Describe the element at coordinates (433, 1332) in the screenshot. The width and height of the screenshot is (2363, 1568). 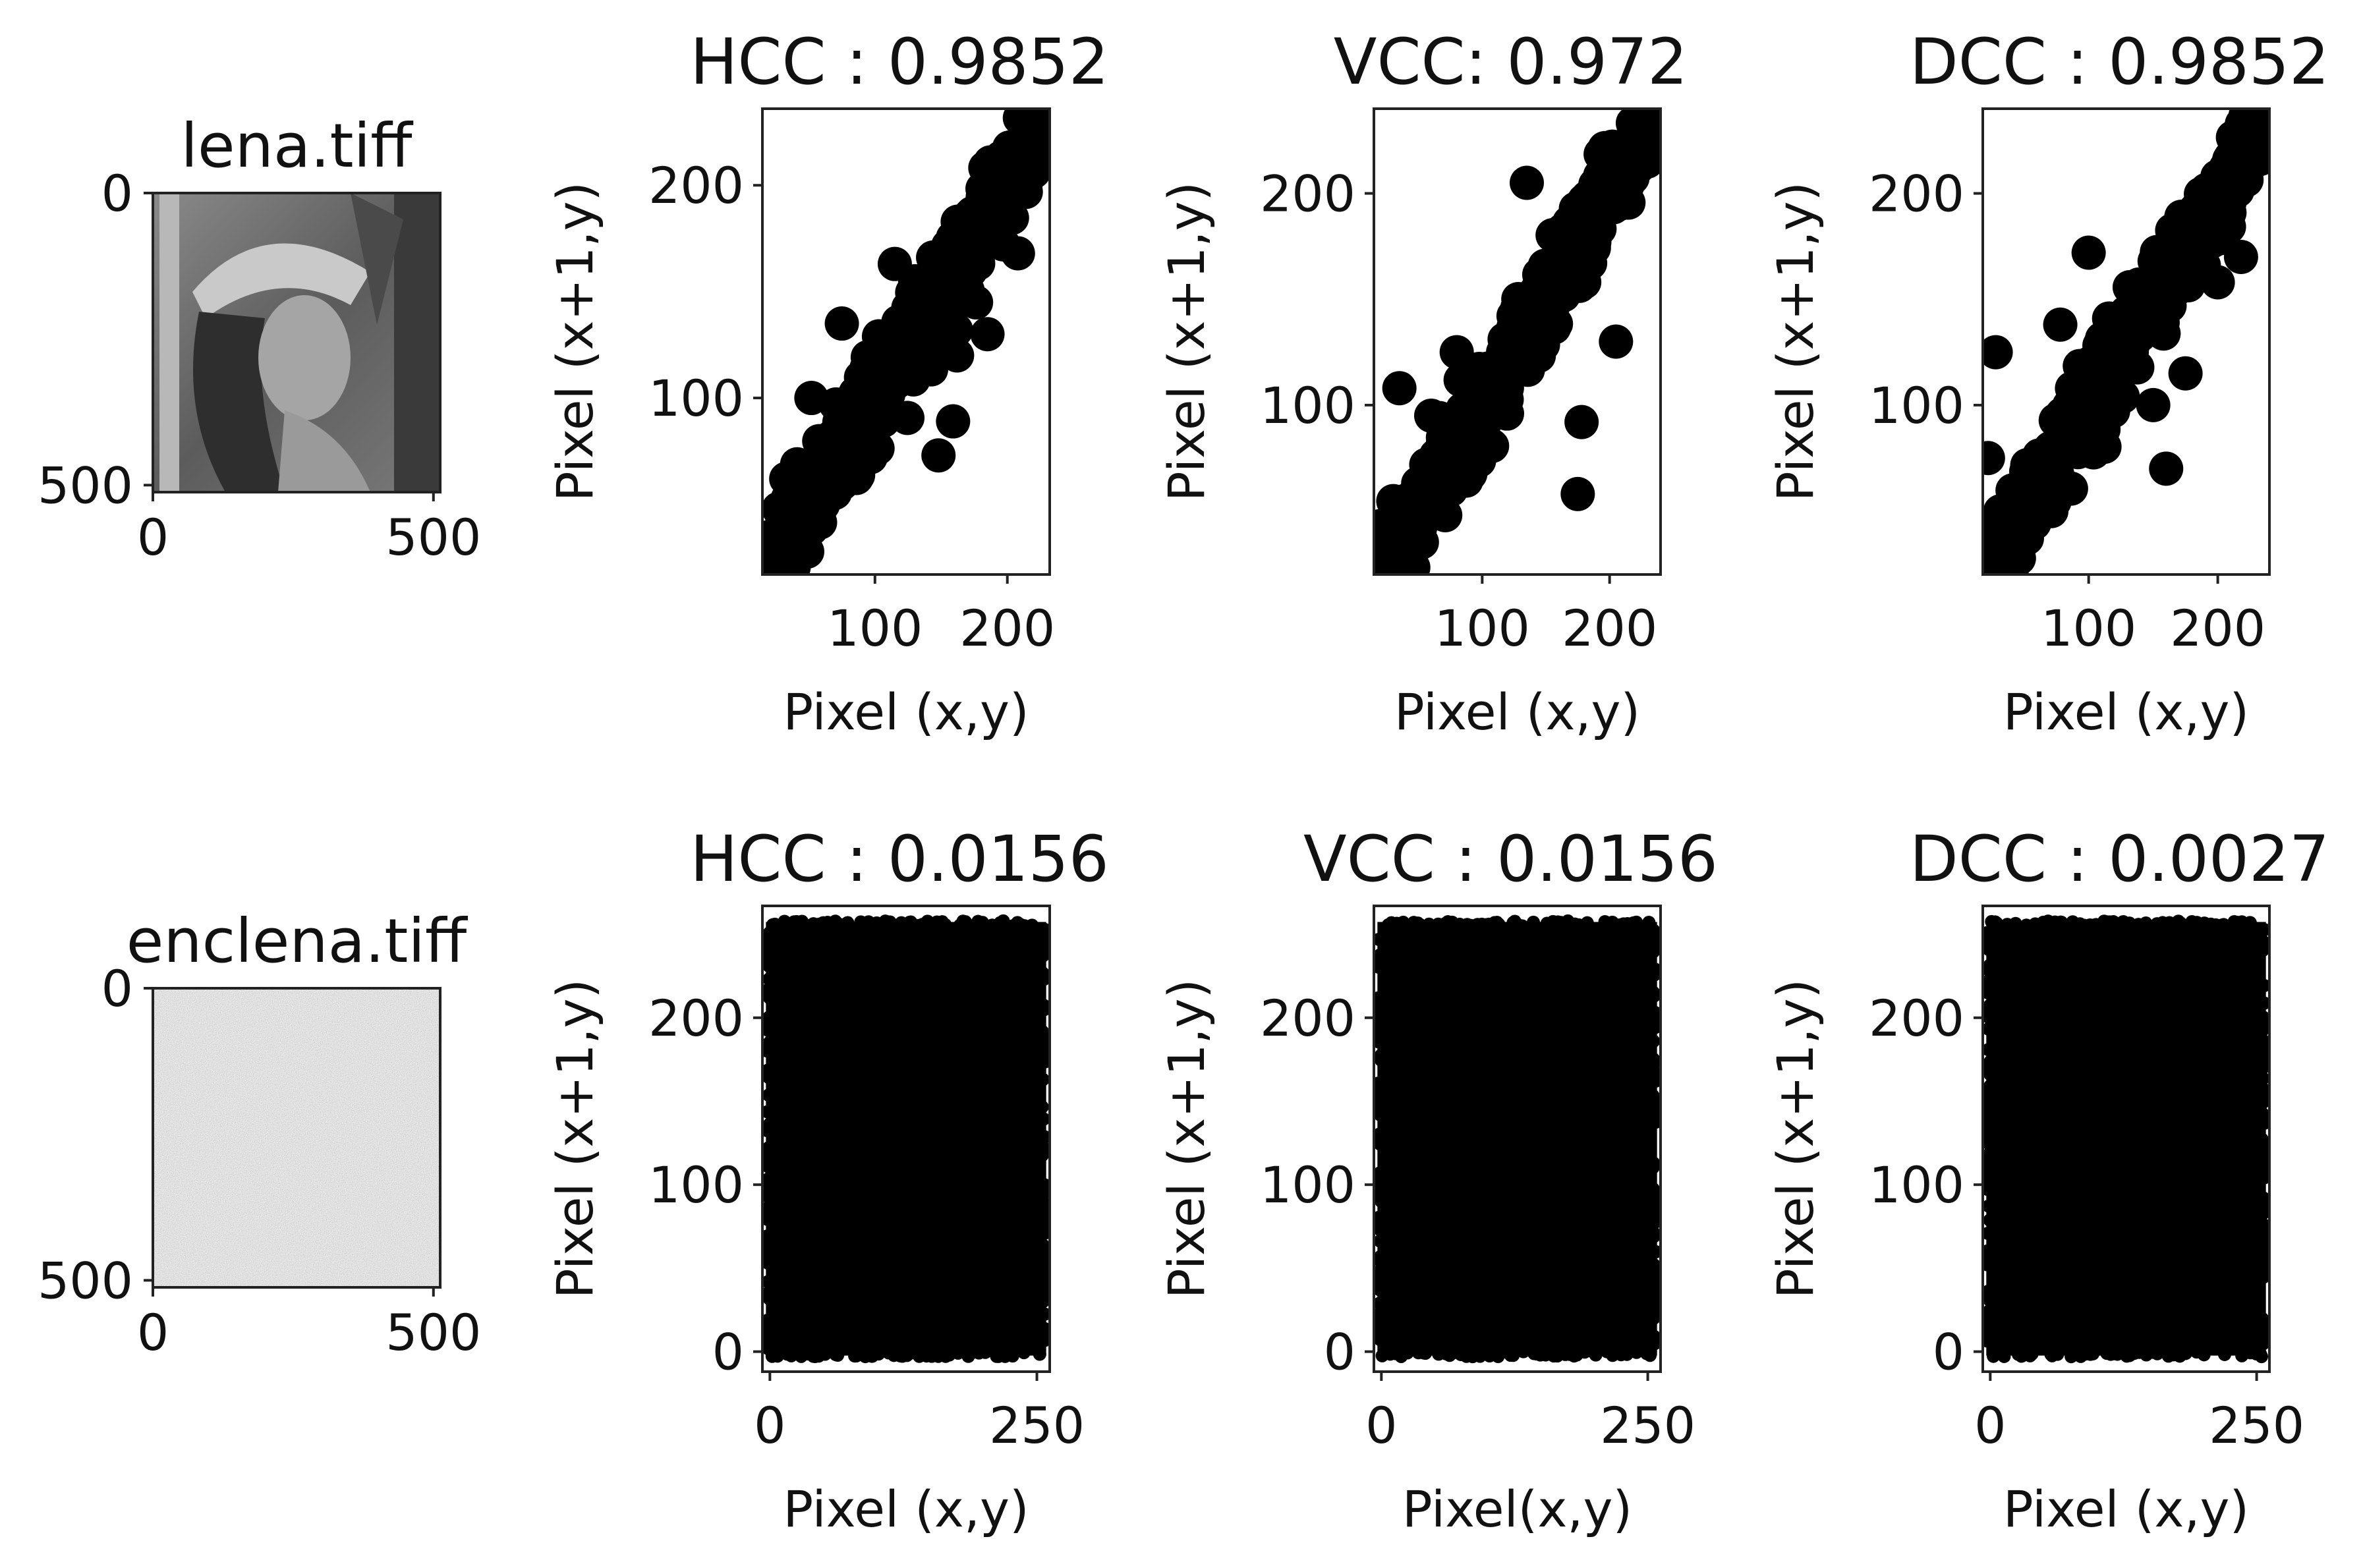
I see `x-tick-label: 500` at that location.